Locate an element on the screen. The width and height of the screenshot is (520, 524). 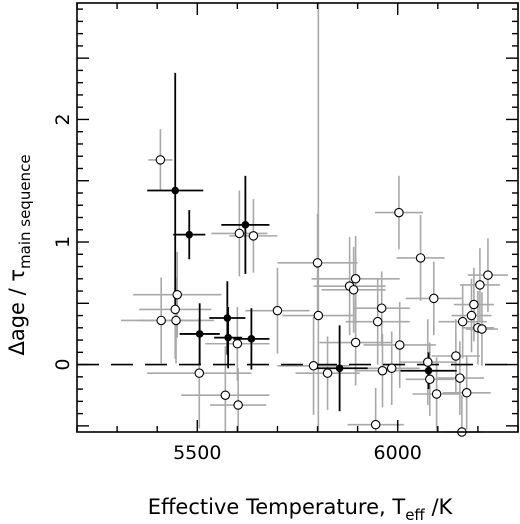
x-tick-label: 5500 is located at coordinates (197, 453).